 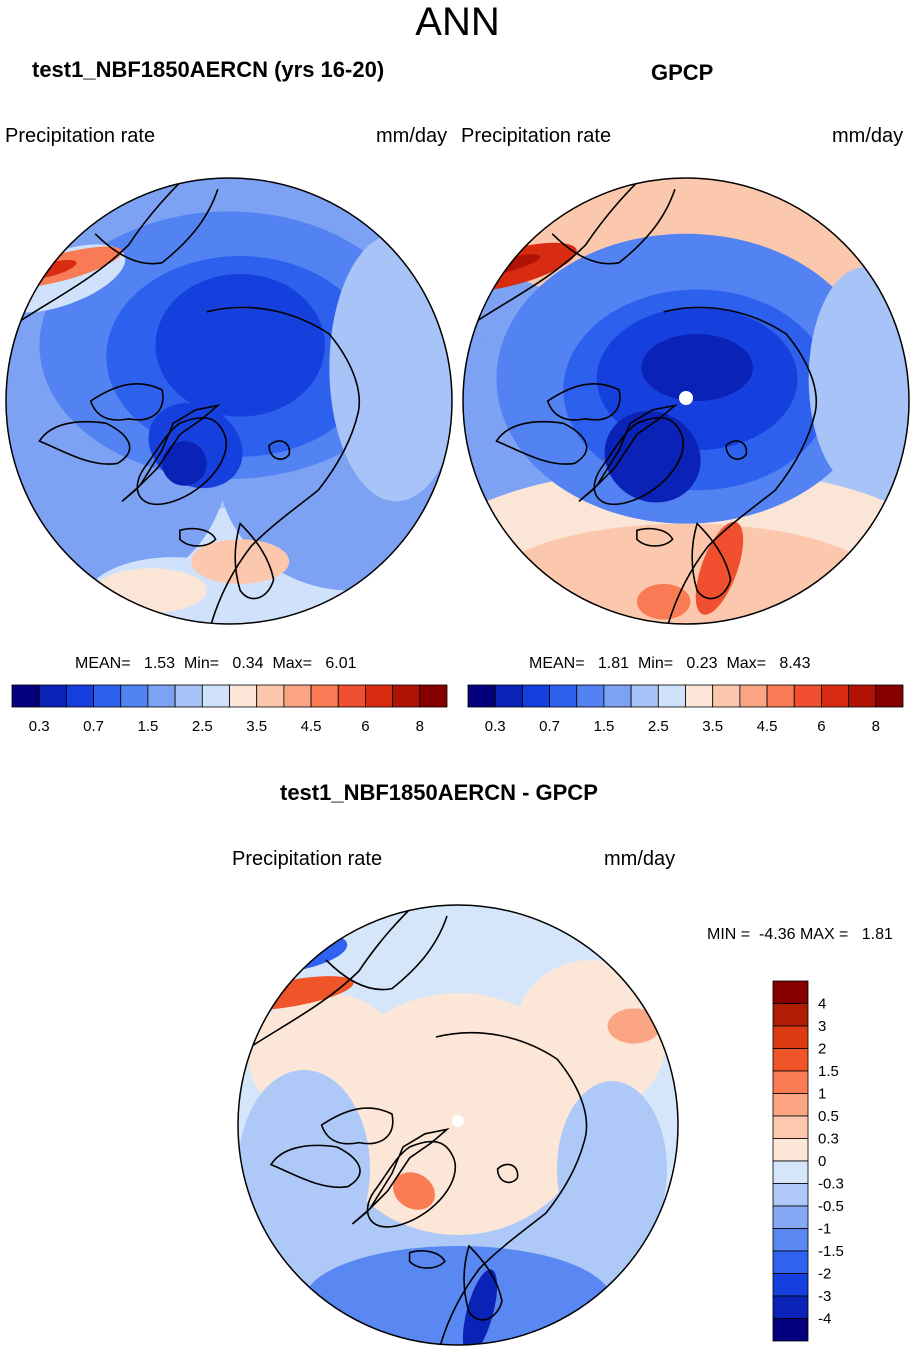 What do you see at coordinates (685, 709) in the screenshot?
I see `colorbar-obs: 0.3 0.7 1.5 2.5 3.5 4.5 6 8` at bounding box center [685, 709].